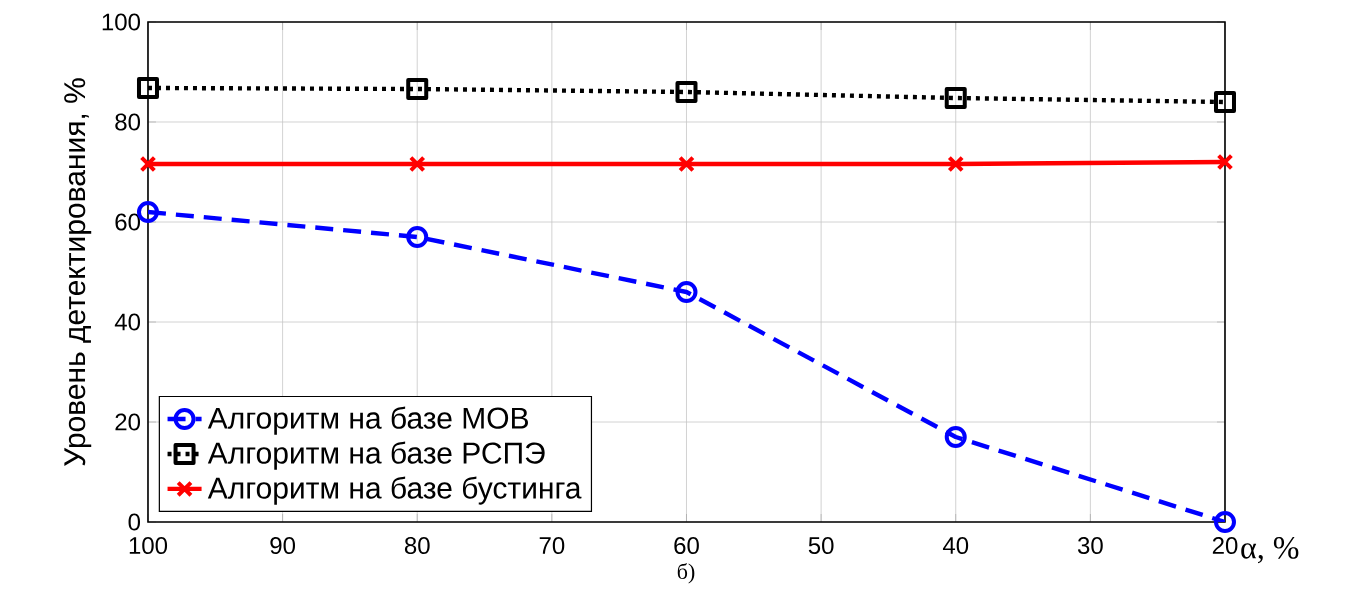 The image size is (1365, 605). Describe the element at coordinates (394, 490) in the screenshot. I see `legend-label: Алгоритм на базе бустинга` at that location.